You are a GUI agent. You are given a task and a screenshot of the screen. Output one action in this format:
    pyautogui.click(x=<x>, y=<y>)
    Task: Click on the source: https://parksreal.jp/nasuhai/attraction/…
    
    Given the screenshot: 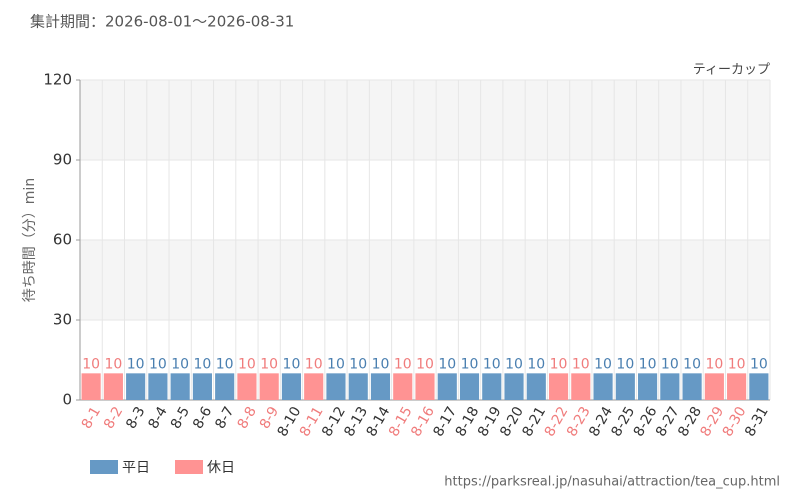 What is the action you would take?
    pyautogui.click(x=612, y=482)
    